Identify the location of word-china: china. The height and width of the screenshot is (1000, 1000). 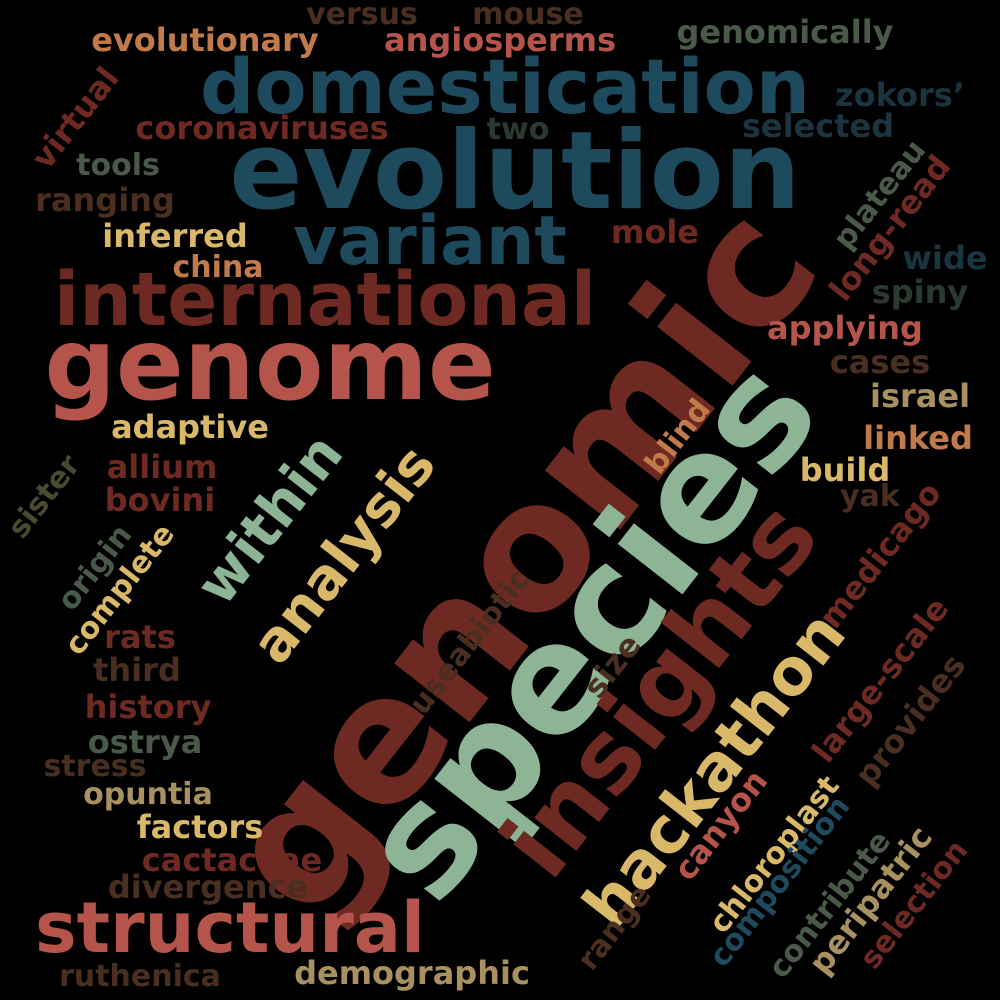
(218, 267).